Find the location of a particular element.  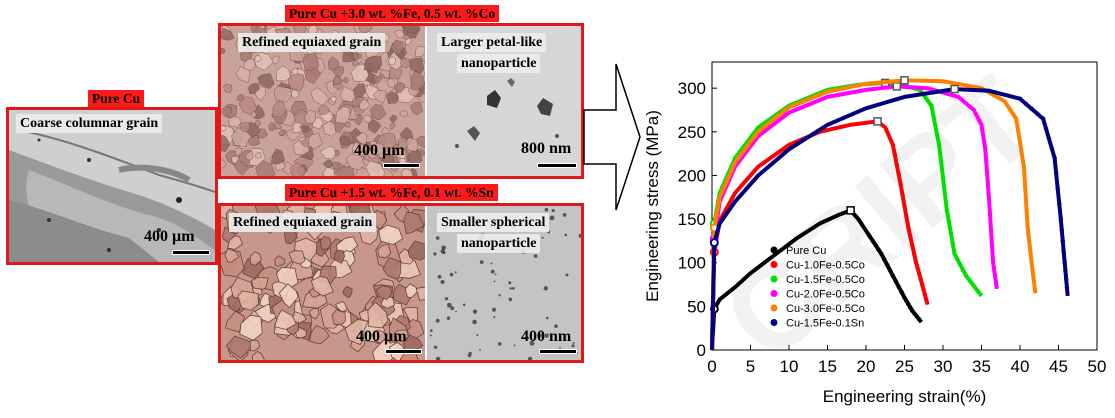

y-tick-label: 200 is located at coordinates (692, 175).